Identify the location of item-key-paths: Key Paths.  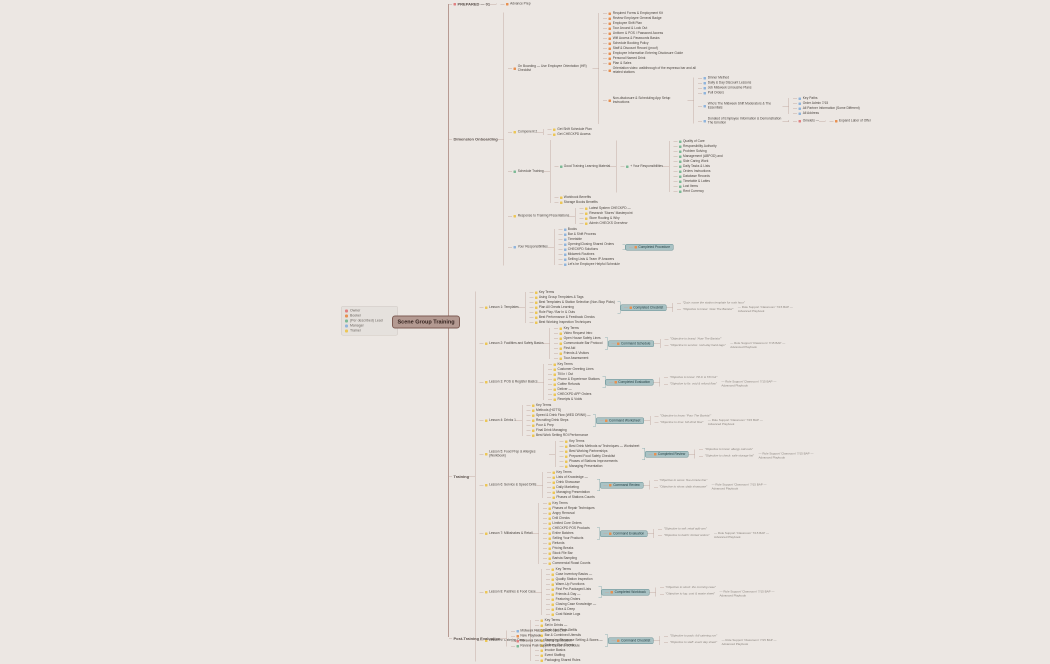
(805, 99).